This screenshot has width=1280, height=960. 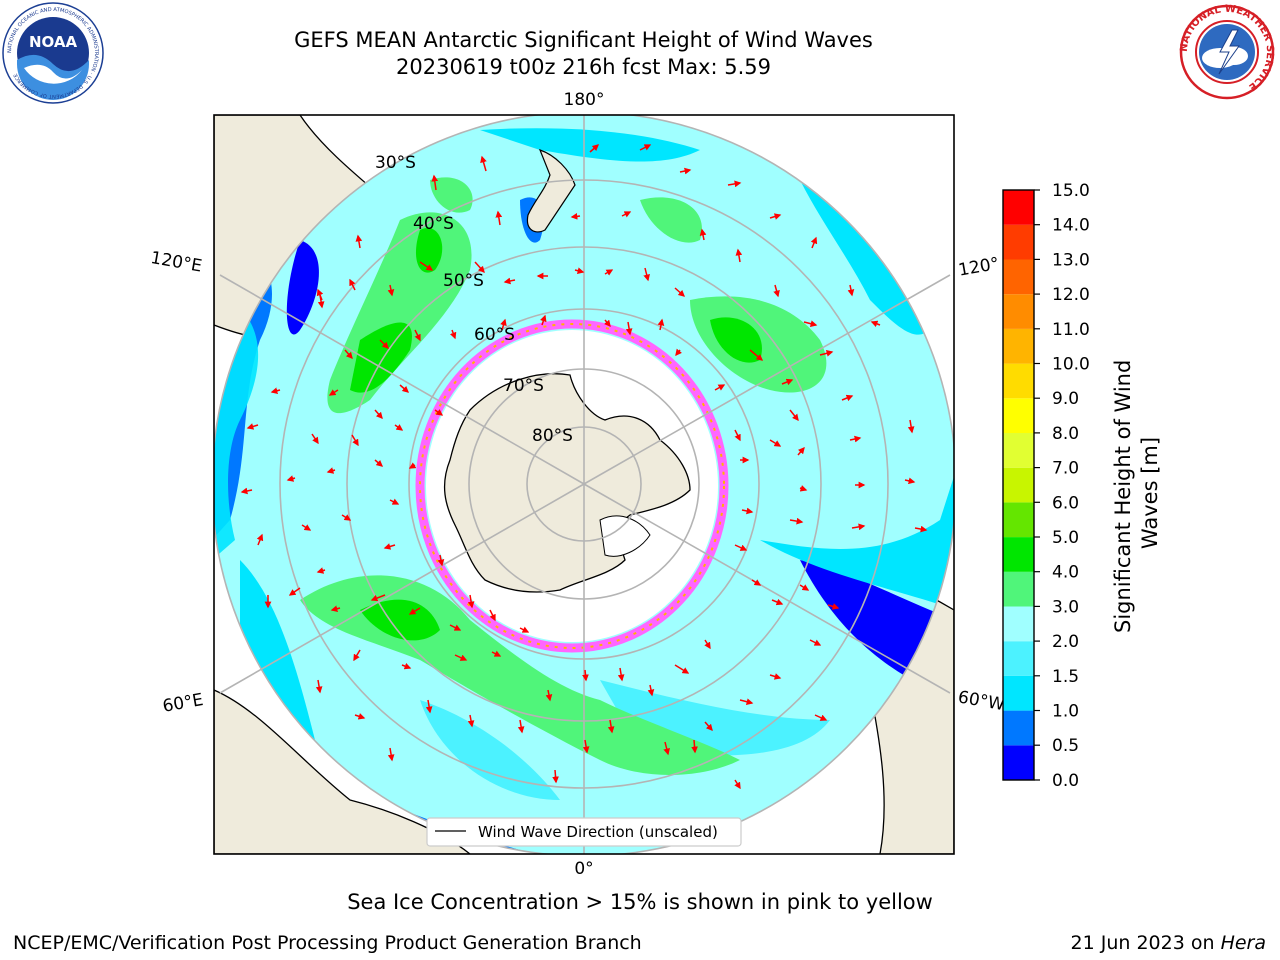 What do you see at coordinates (979, 267) in the screenshot?
I see `lon-label-120w: 120°` at bounding box center [979, 267].